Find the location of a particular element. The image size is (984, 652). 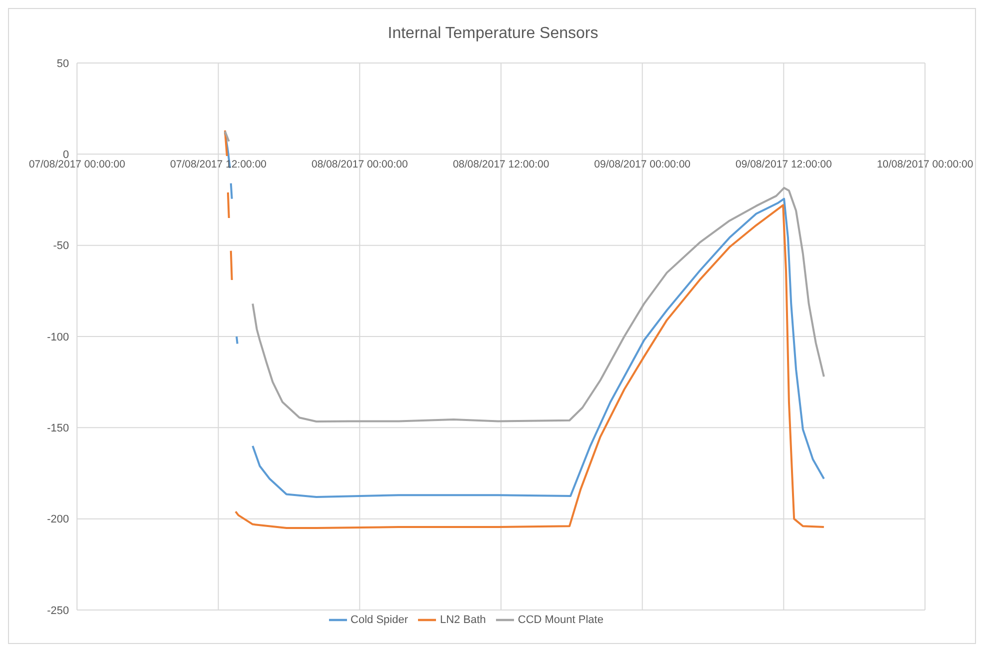

y-tick-label: -200 is located at coordinates (57, 520).